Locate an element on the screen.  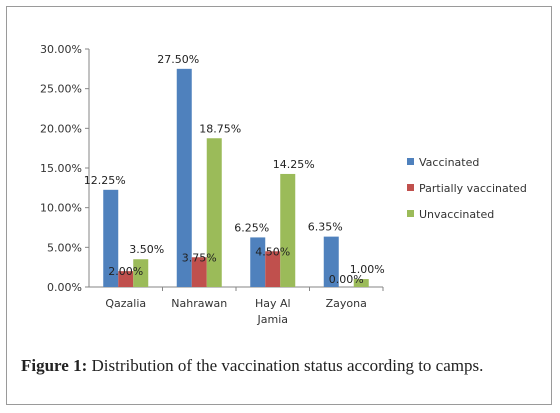
category-label: Zayona is located at coordinates (346, 303).